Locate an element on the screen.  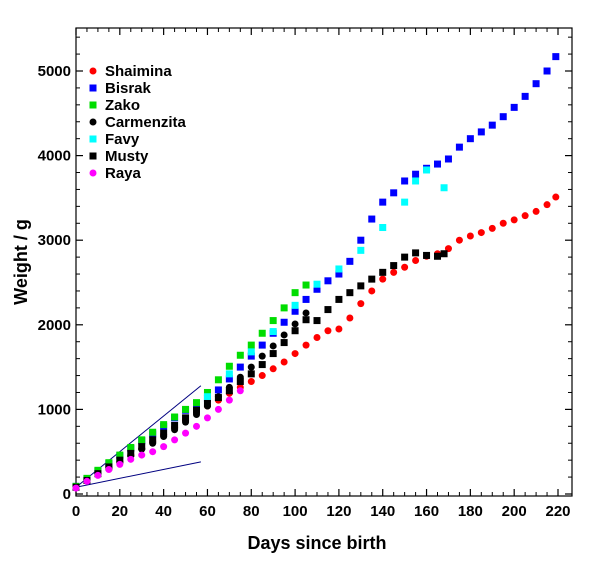
x-tick-label: 60 is located at coordinates (207, 511).